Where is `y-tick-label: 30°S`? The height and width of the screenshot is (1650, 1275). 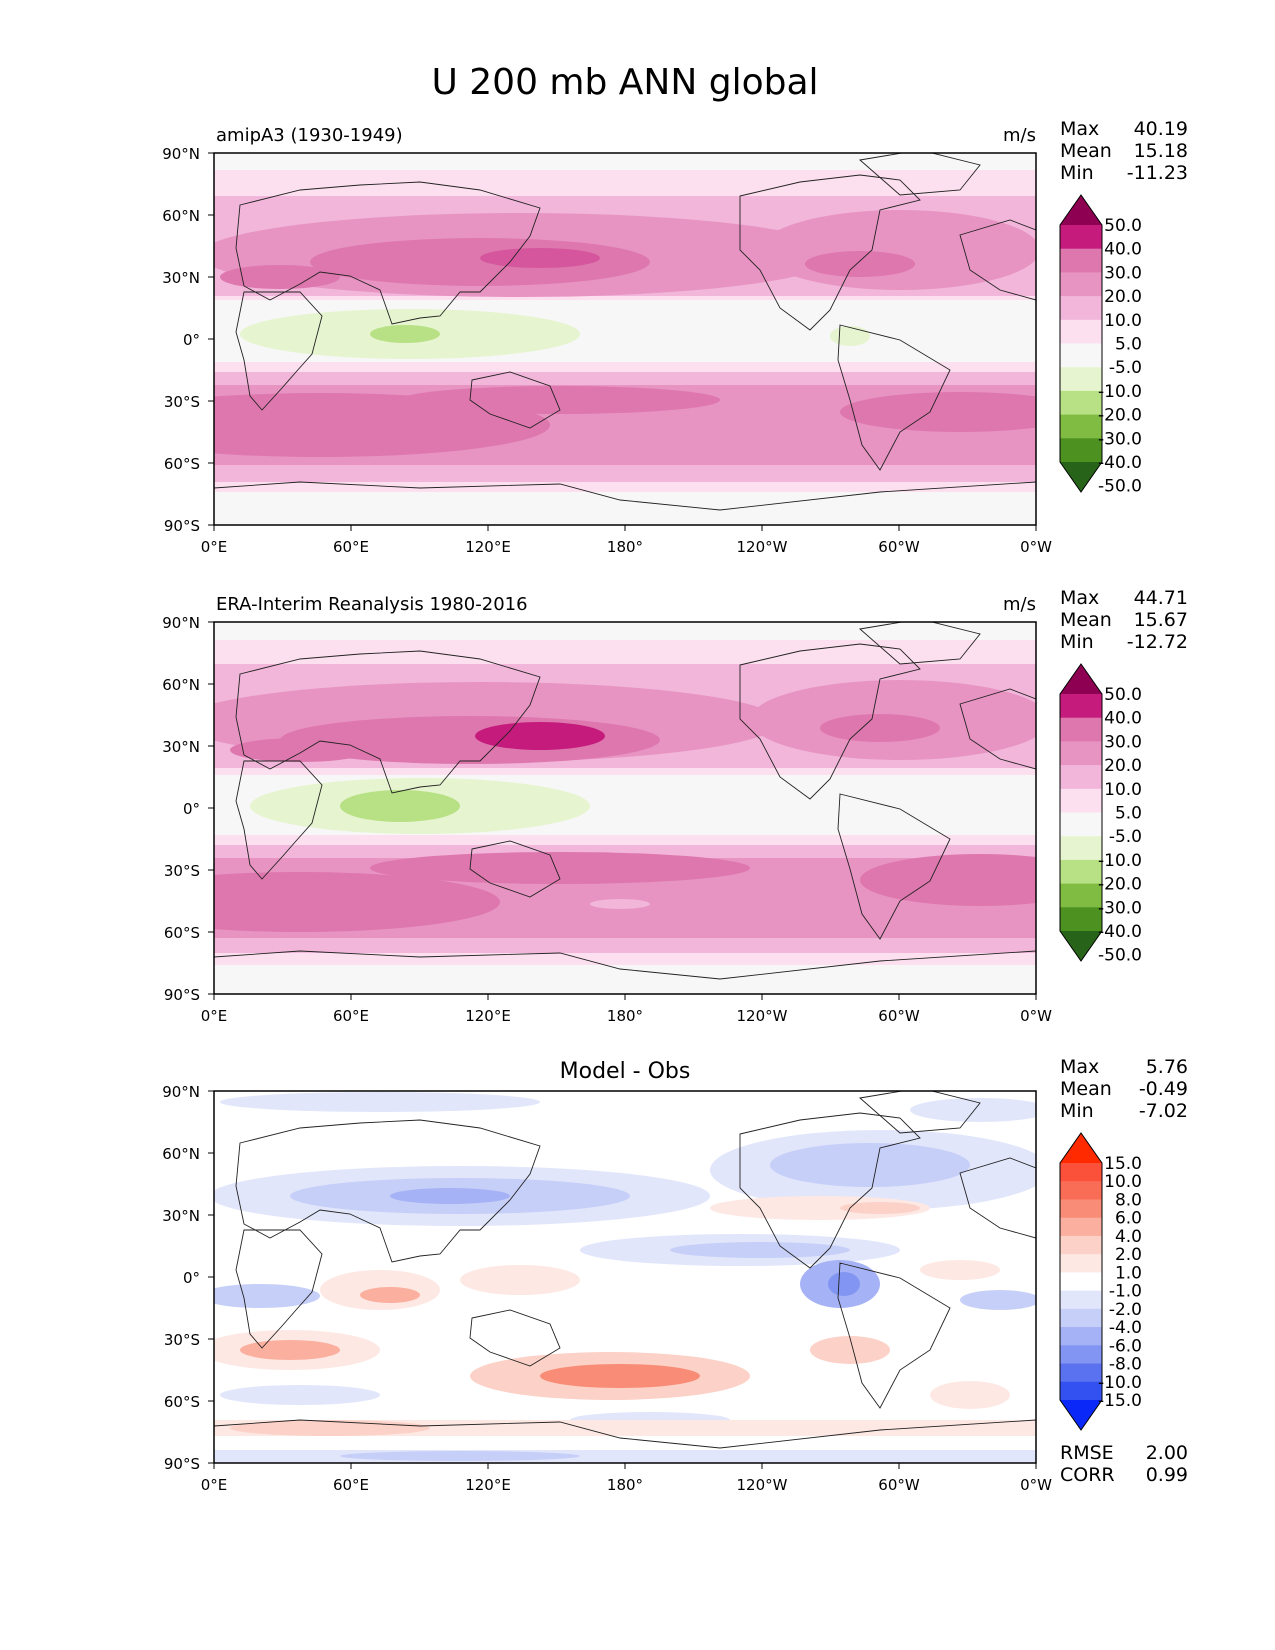
y-tick-label: 30°S is located at coordinates (182, 1340).